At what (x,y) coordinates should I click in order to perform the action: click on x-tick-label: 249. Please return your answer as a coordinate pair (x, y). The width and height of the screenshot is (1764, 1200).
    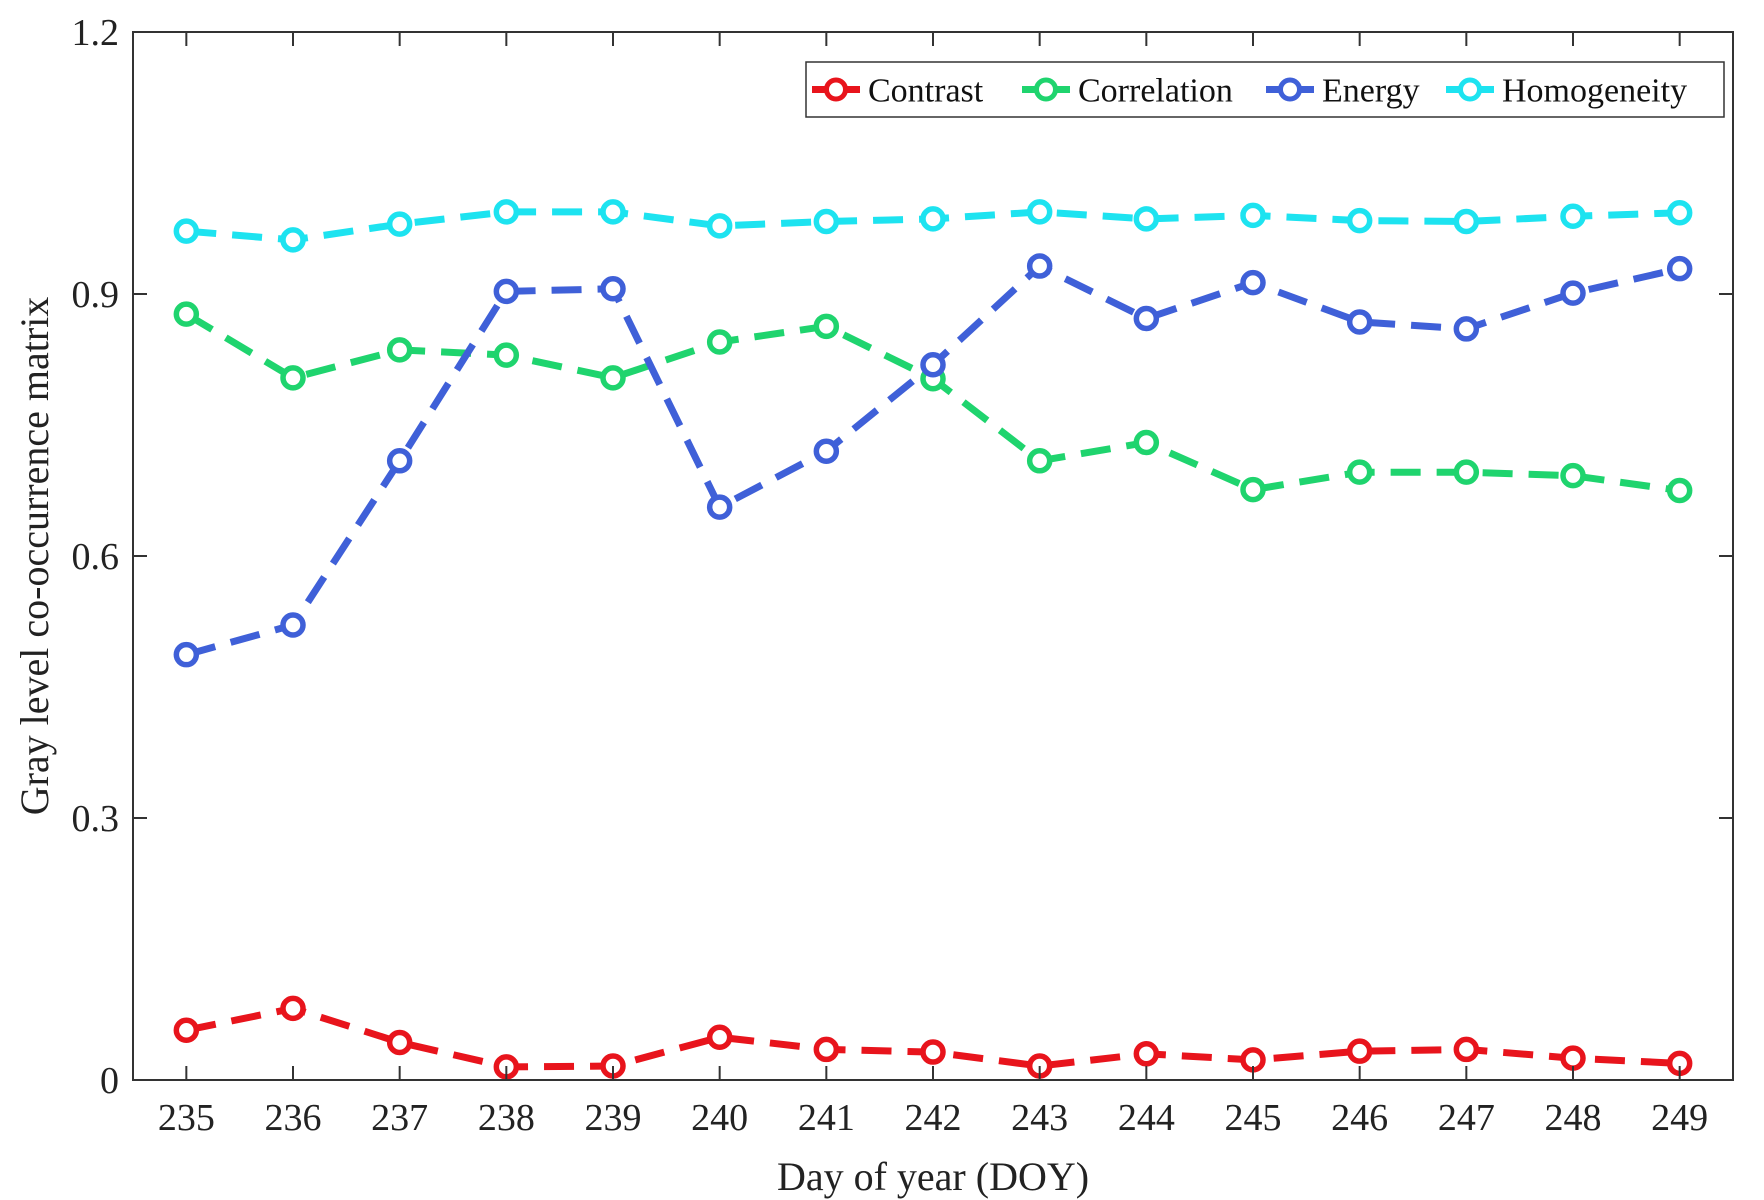
    Looking at the image, I should click on (1679, 1118).